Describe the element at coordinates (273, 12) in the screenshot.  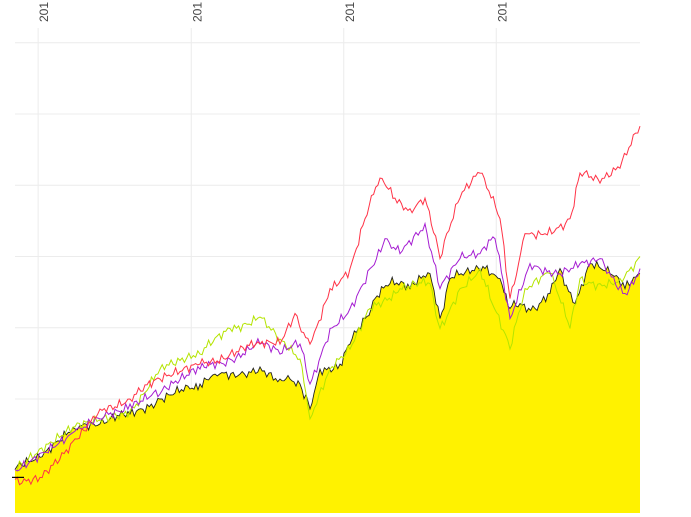
I see `x-axis-tick-labels: 201 201 201 201` at that location.